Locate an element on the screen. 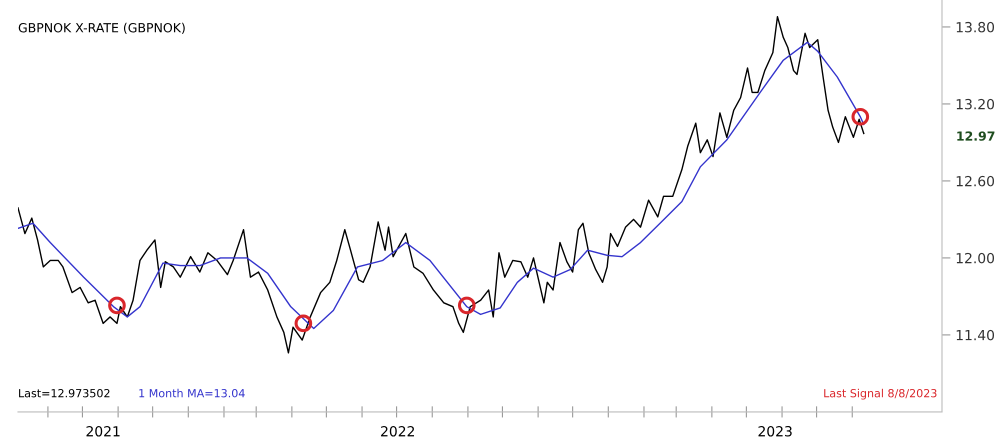  text: GBPNOK X-RATE (GBPNOK) is located at coordinates (101, 28).